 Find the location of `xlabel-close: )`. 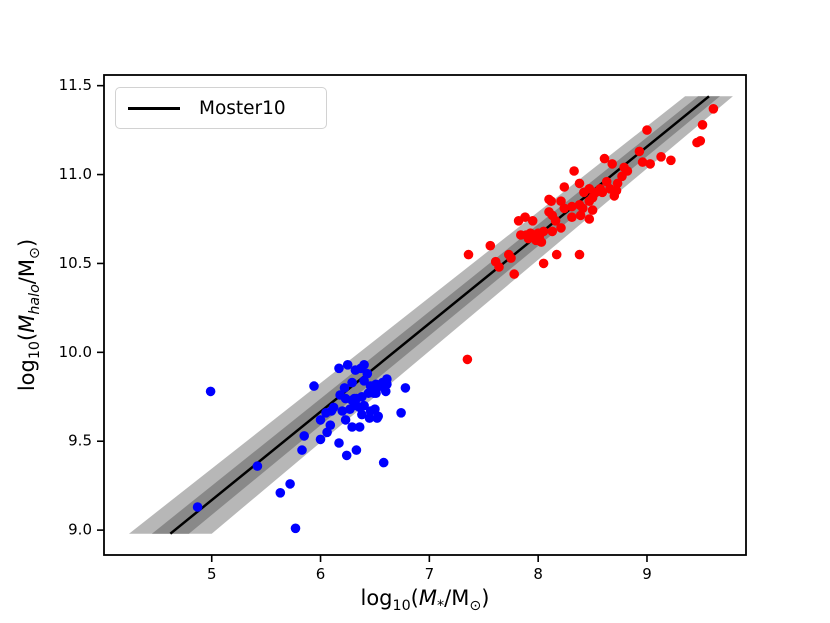

xlabel-close: ) is located at coordinates (485, 598).